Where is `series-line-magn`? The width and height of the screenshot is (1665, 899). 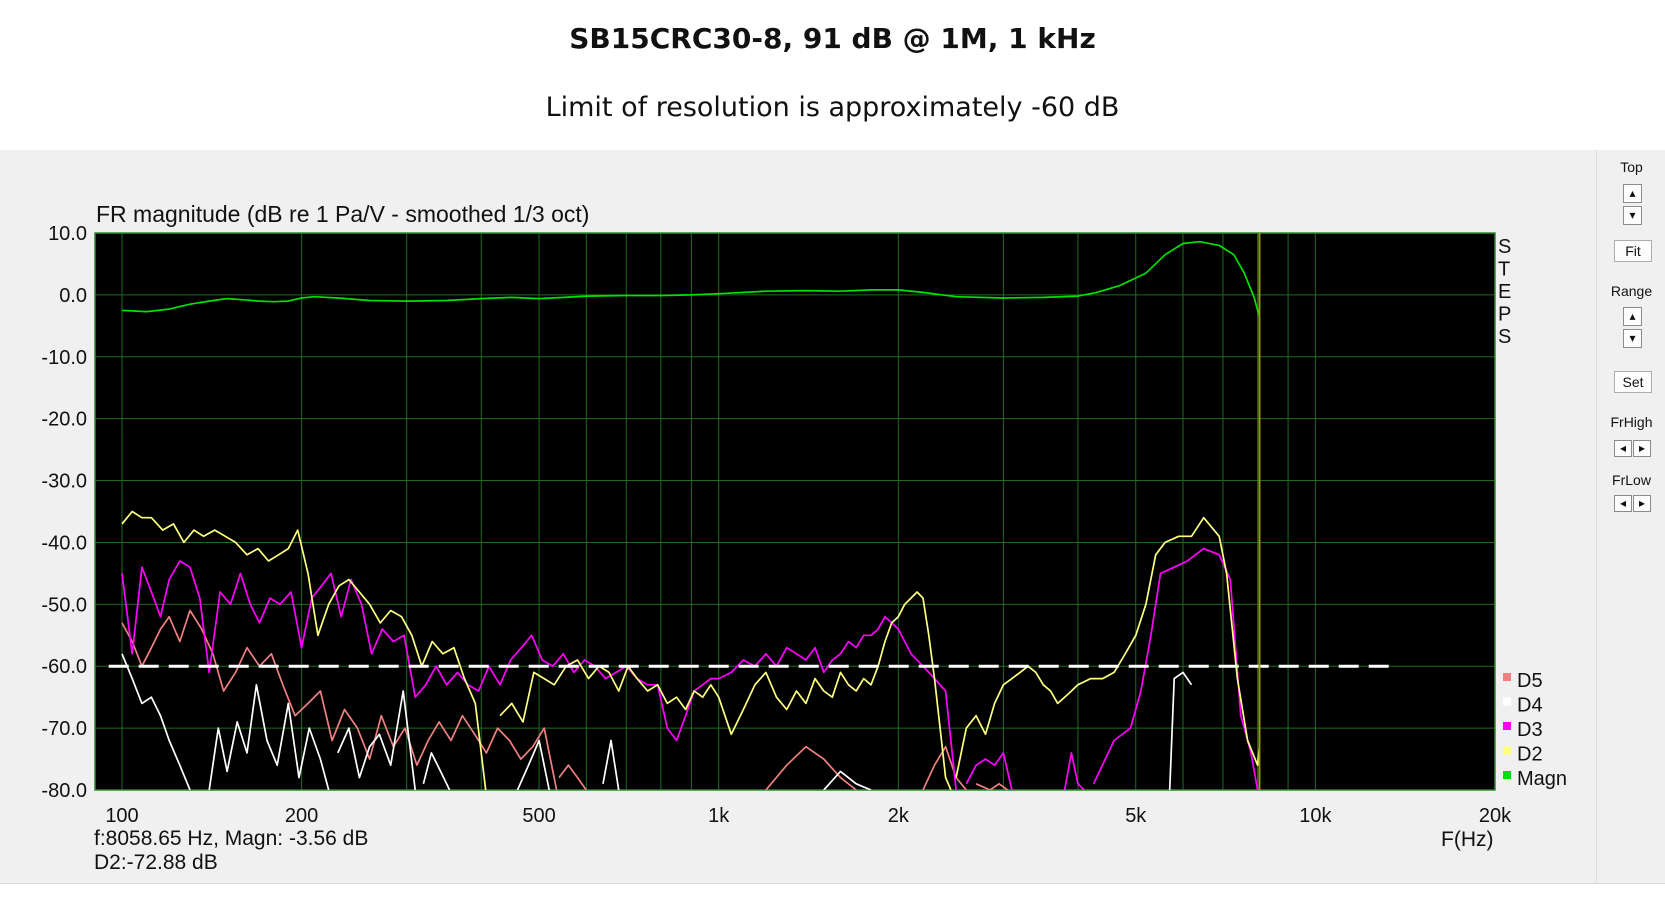 series-line-magn is located at coordinates (691, 279).